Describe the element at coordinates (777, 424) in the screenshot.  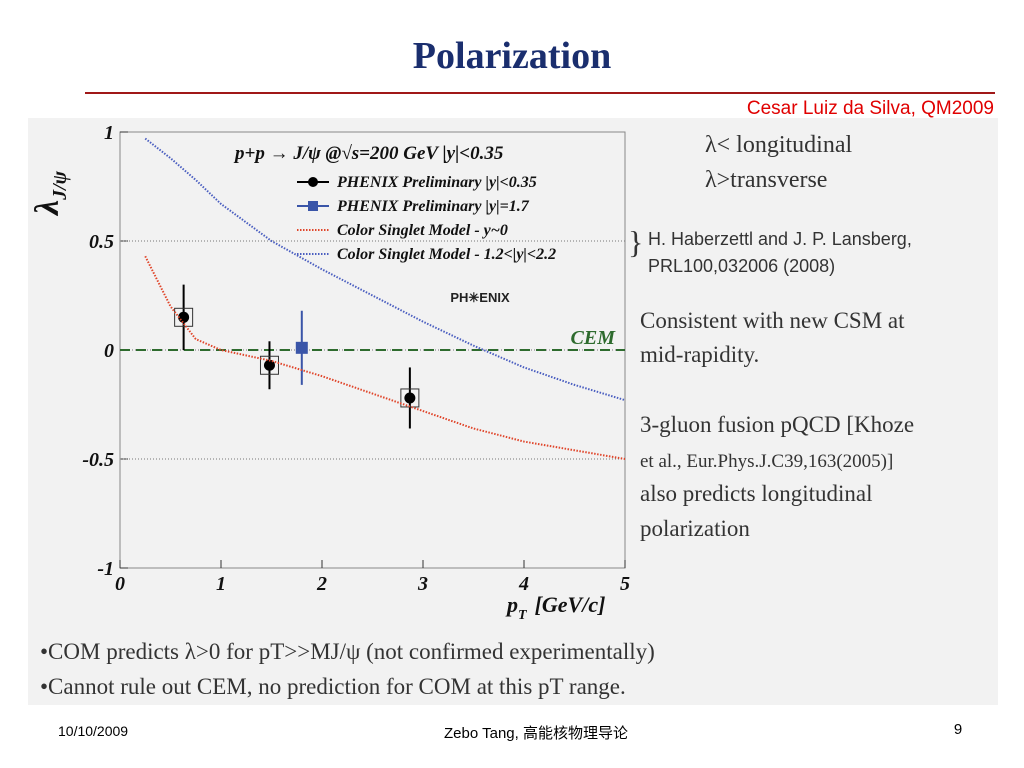
I see `paragraph-line: 3-gluon fusion pQCD [Khoze` at that location.